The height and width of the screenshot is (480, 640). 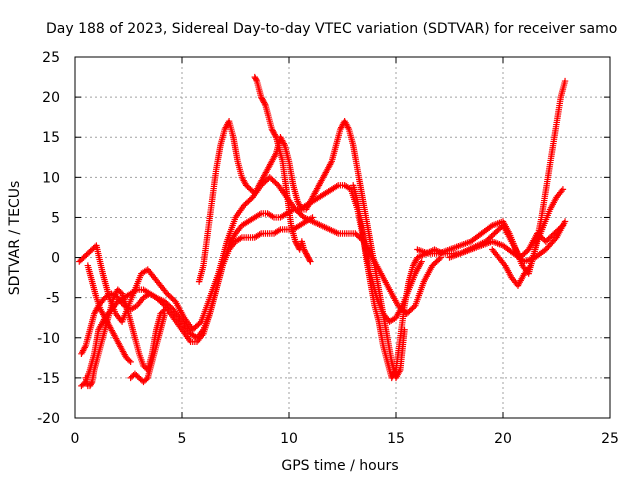 What do you see at coordinates (51, 98) in the screenshot?
I see `y-tick-label: 20` at bounding box center [51, 98].